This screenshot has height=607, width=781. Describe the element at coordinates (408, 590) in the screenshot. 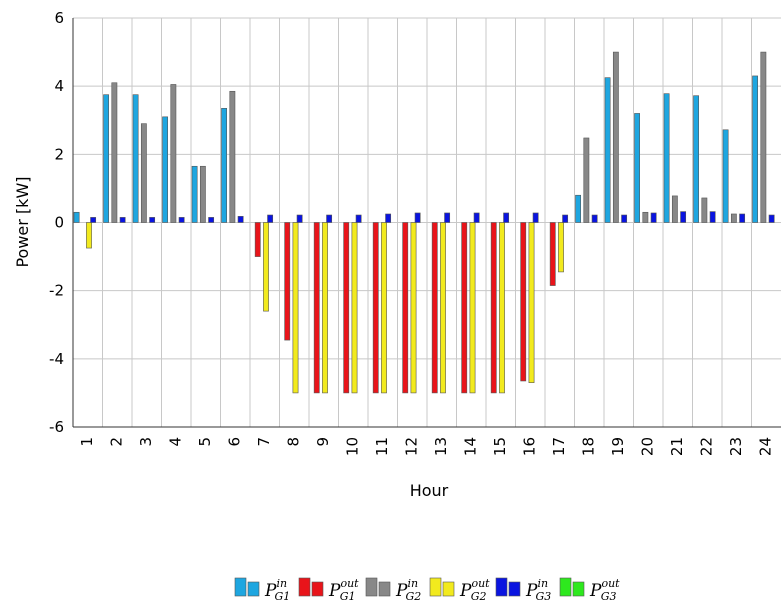

I see `legend-label: Pin G2` at that location.